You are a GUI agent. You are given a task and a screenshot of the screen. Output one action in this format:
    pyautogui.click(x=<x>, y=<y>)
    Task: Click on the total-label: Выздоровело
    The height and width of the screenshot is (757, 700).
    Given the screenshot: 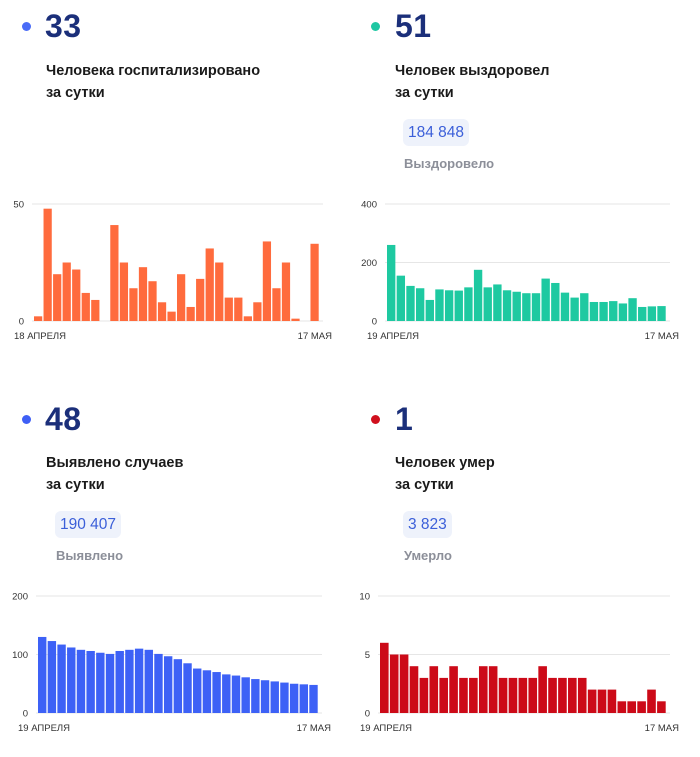 What is the action you would take?
    pyautogui.click(x=449, y=163)
    